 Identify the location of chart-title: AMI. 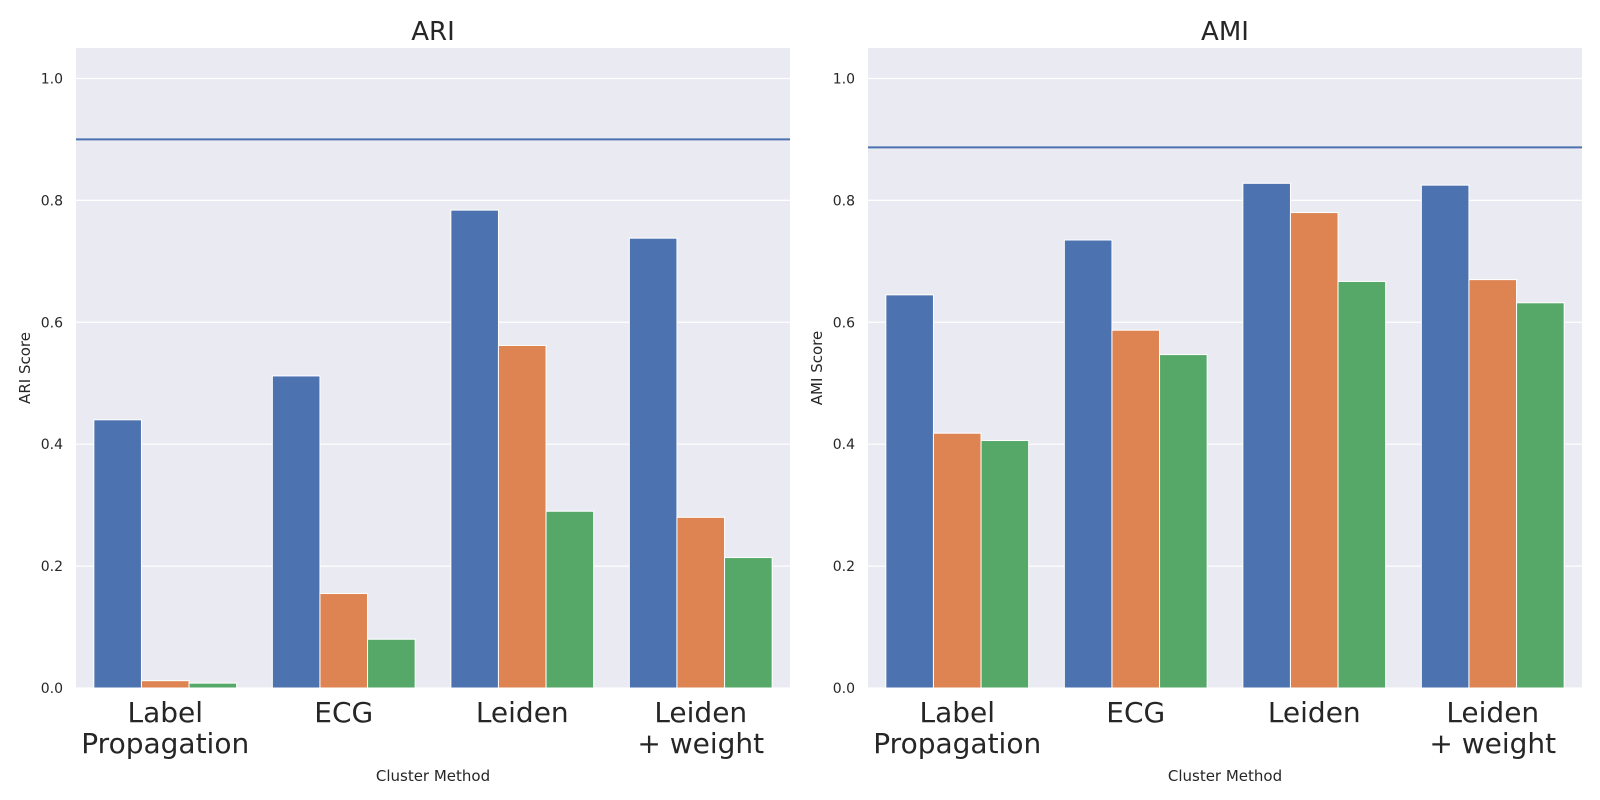
(1225, 32).